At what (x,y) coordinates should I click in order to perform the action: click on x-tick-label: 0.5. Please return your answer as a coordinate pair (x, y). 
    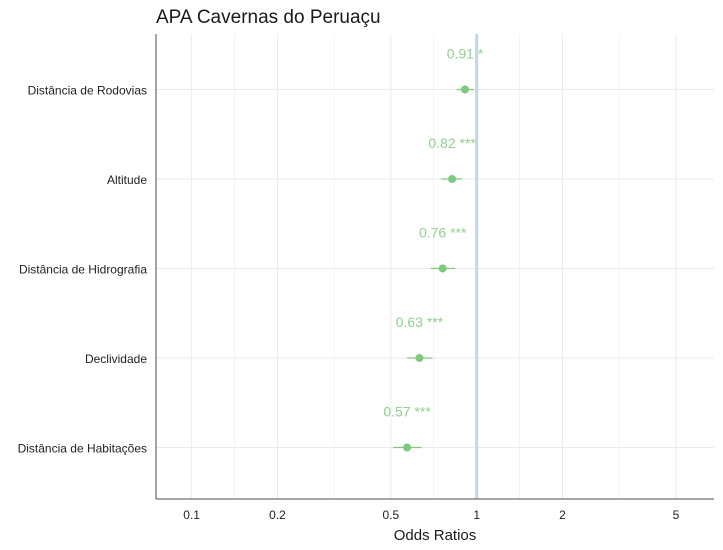
    Looking at the image, I should click on (391, 515).